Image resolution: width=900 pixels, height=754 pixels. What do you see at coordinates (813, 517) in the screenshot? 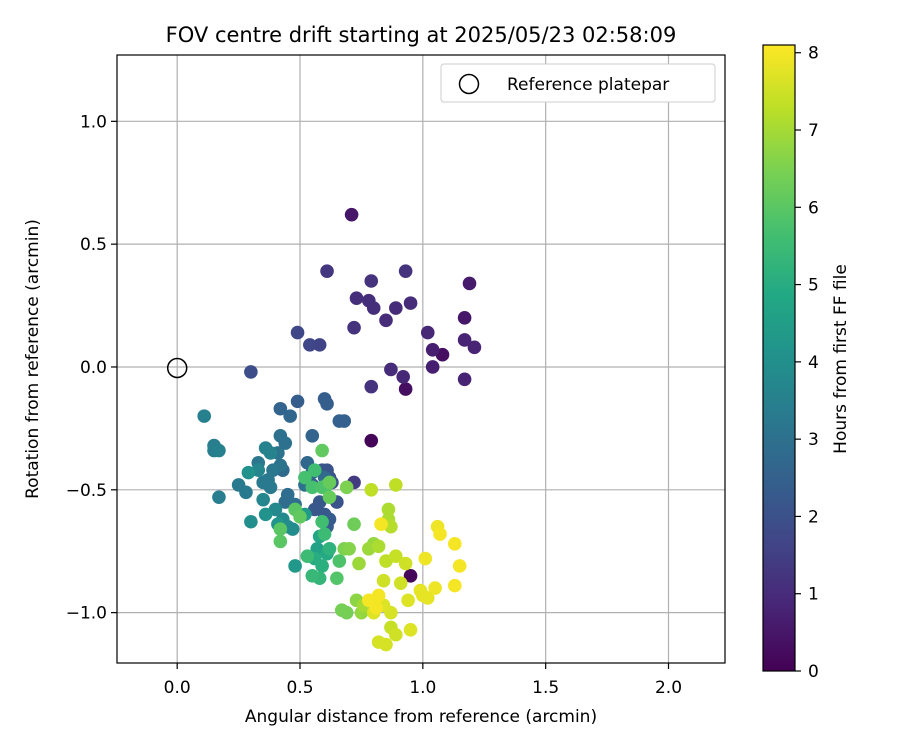
I see `colorbar-tick-label: 2` at bounding box center [813, 517].